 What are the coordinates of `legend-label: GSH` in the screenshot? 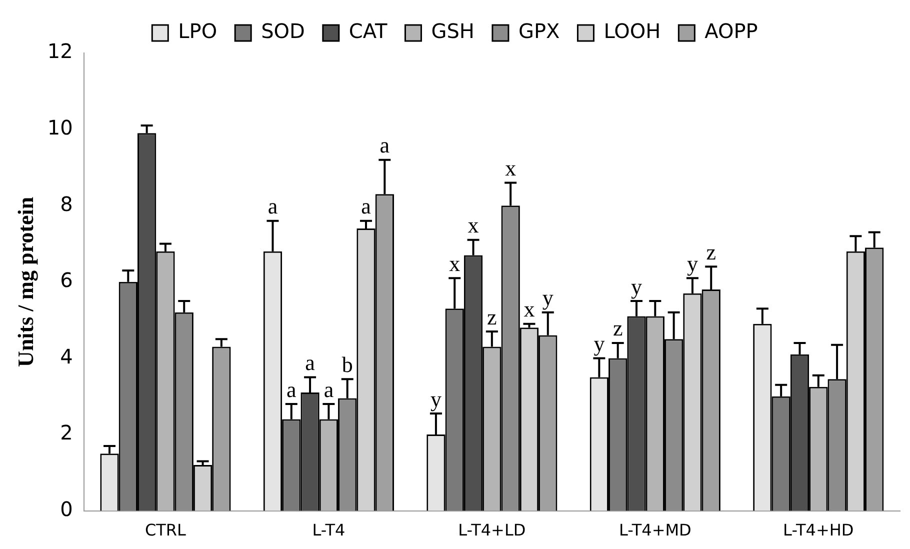 It's located at (452, 31).